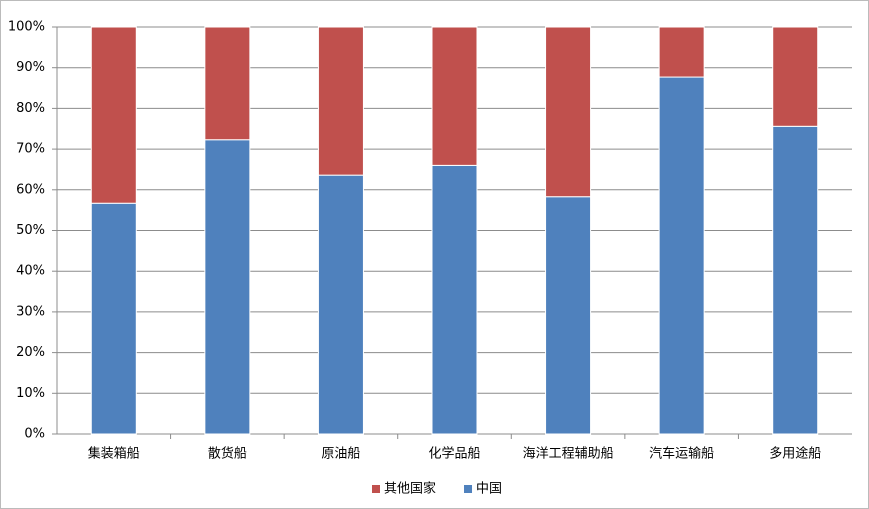  Describe the element at coordinates (30, 230) in the screenshot. I see `y-tick-label: 50%` at that location.